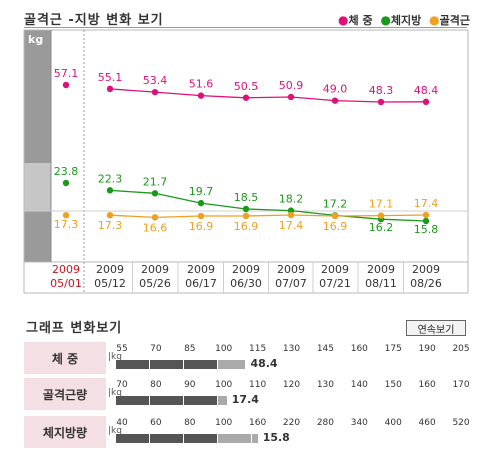 Image resolution: width=494 pixels, height=458 pixels. Describe the element at coordinates (426, 229) in the screenshot. I see `data-label: 15.8` at that location.